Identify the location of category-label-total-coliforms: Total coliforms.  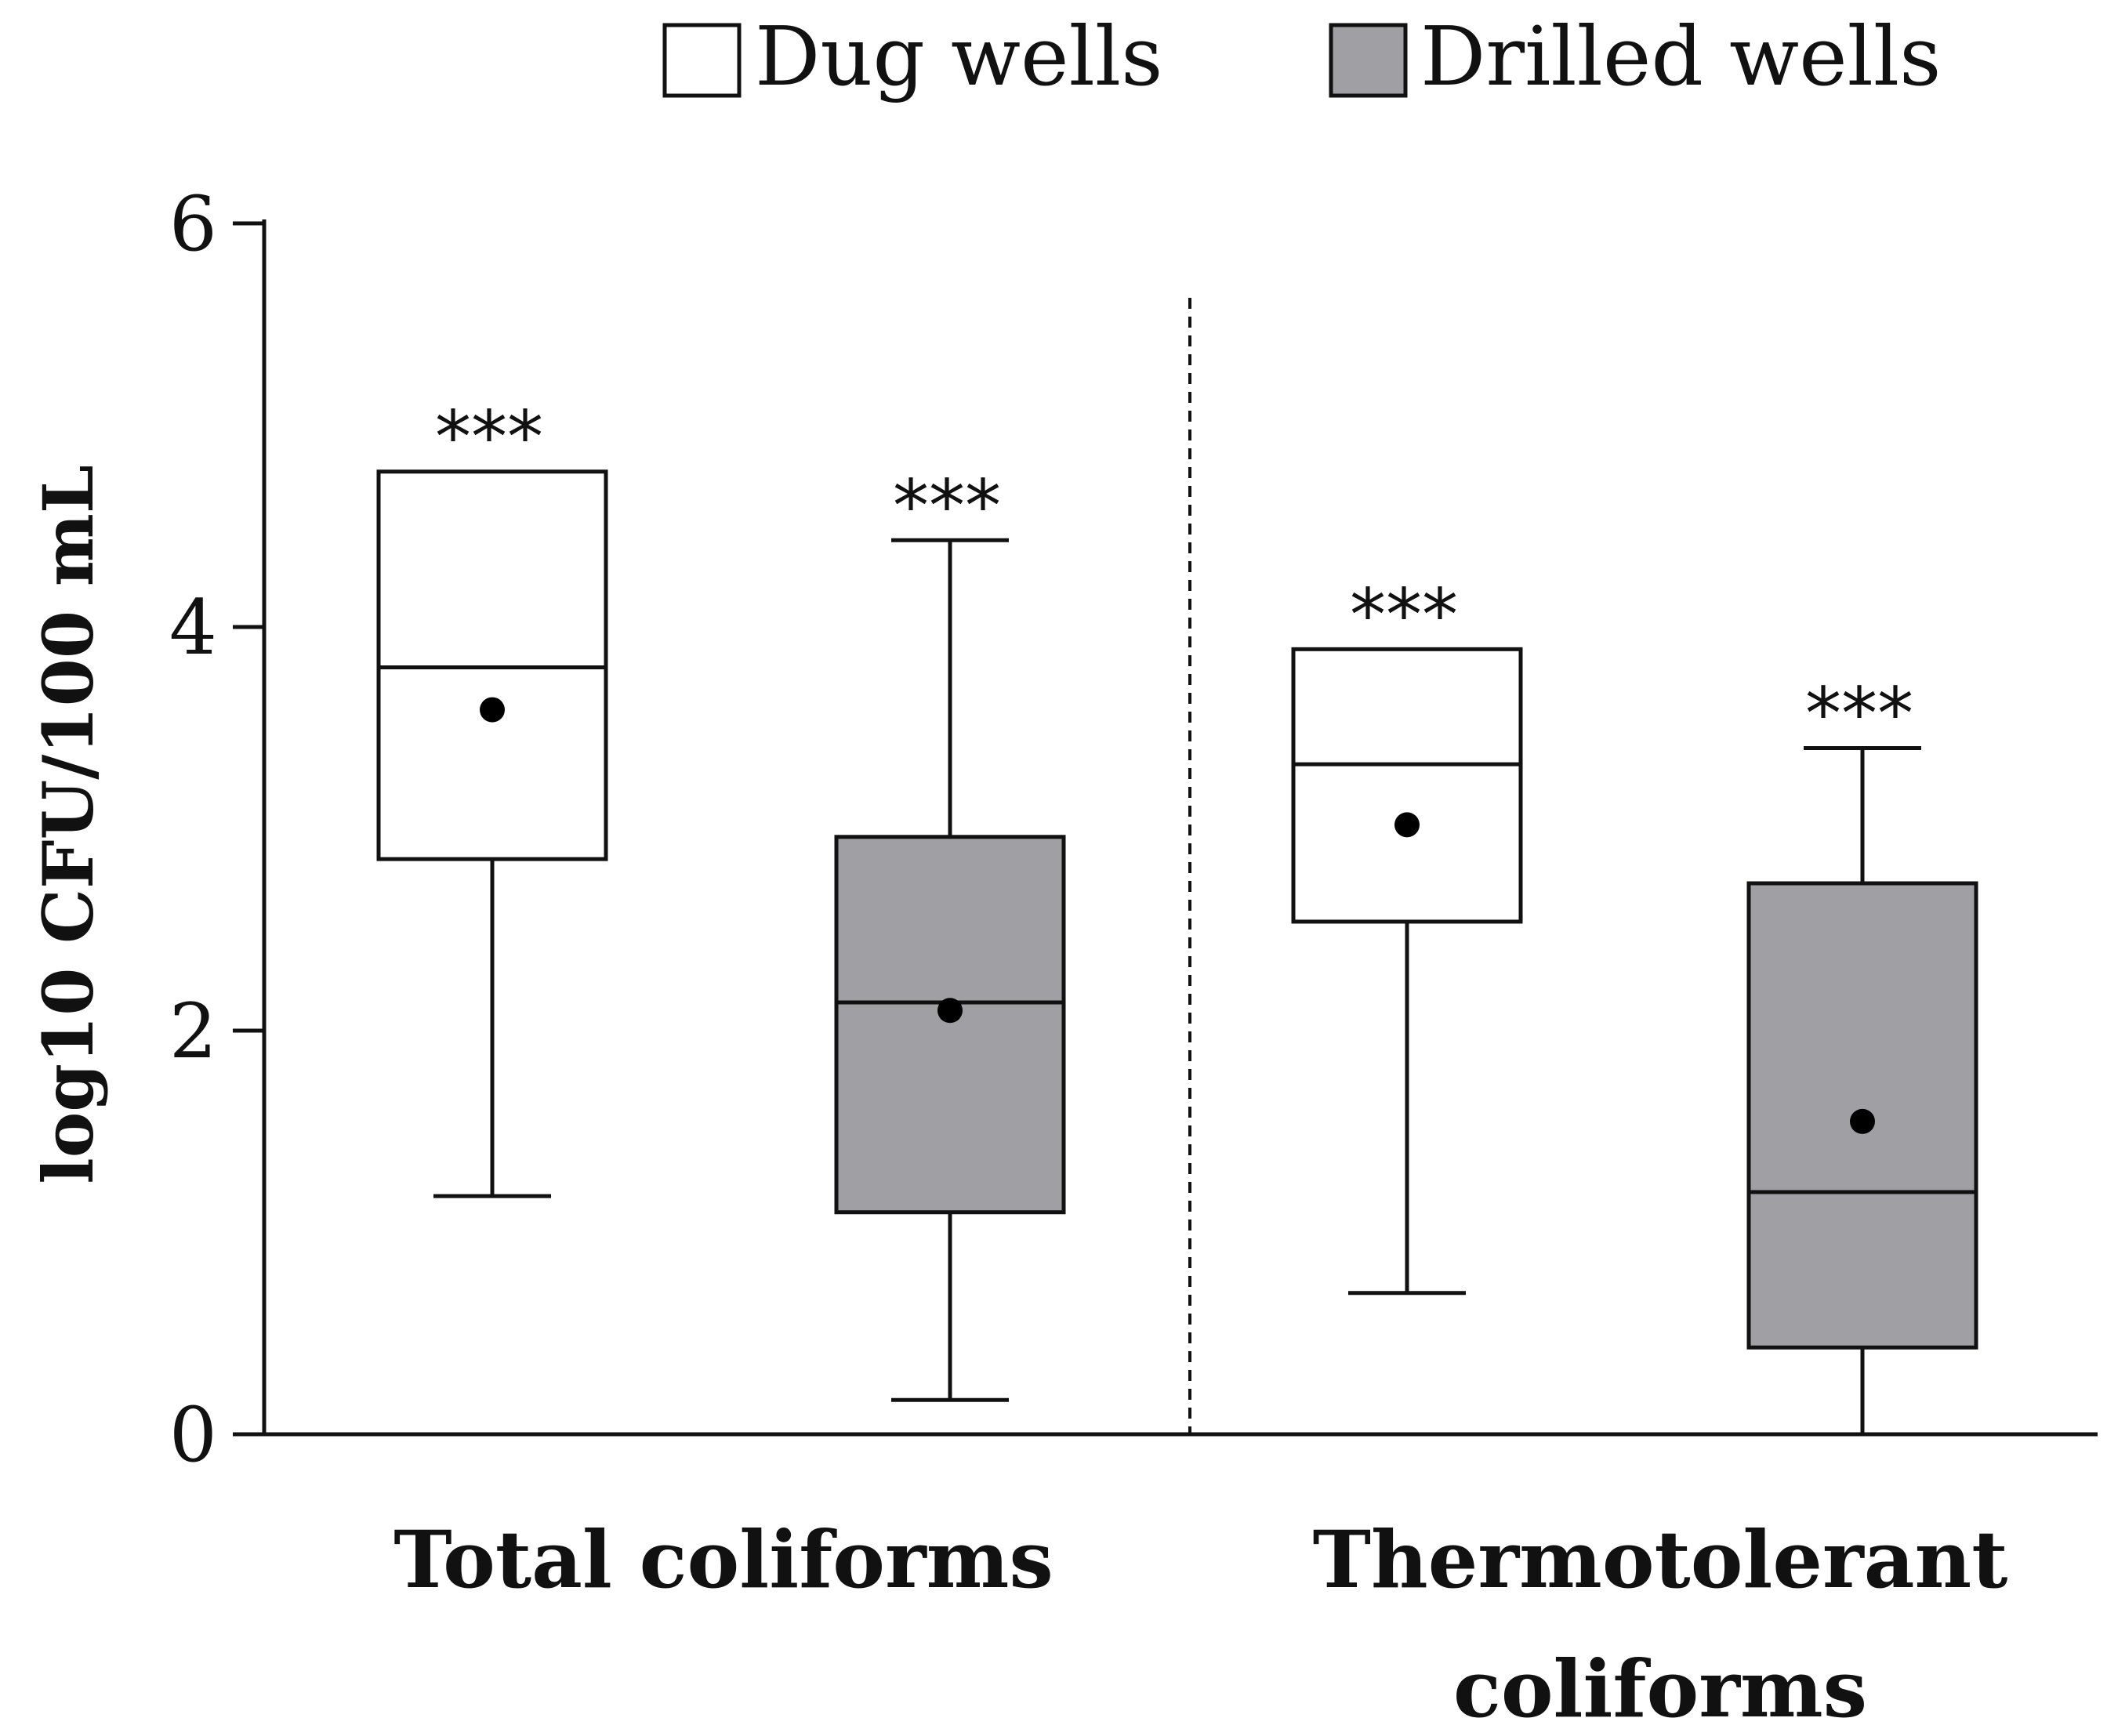
(723, 1559).